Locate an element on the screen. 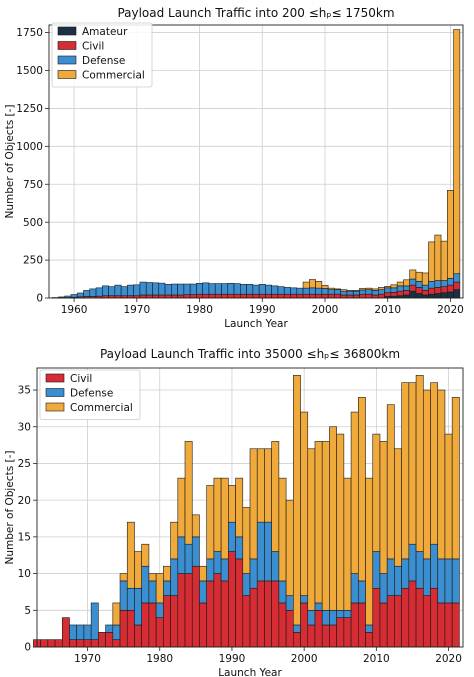 This screenshot has height=677, width=474. y-tick-label: 500 is located at coordinates (33, 223).